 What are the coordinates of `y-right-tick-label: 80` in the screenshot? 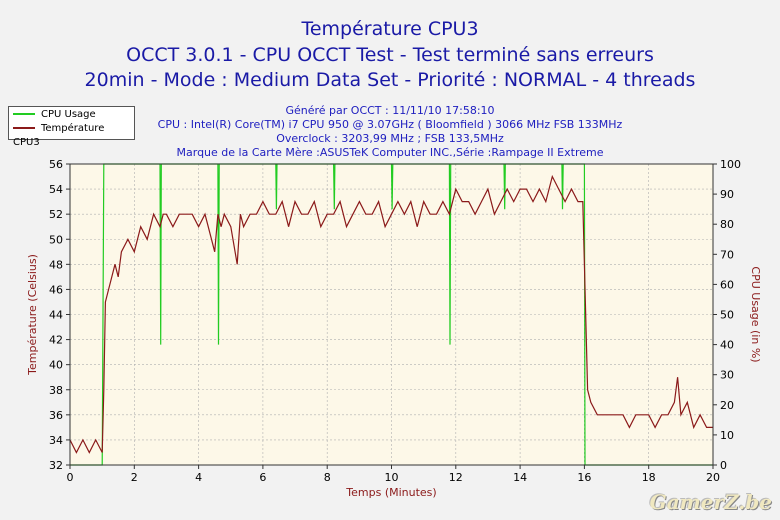 It's located at (727, 224).